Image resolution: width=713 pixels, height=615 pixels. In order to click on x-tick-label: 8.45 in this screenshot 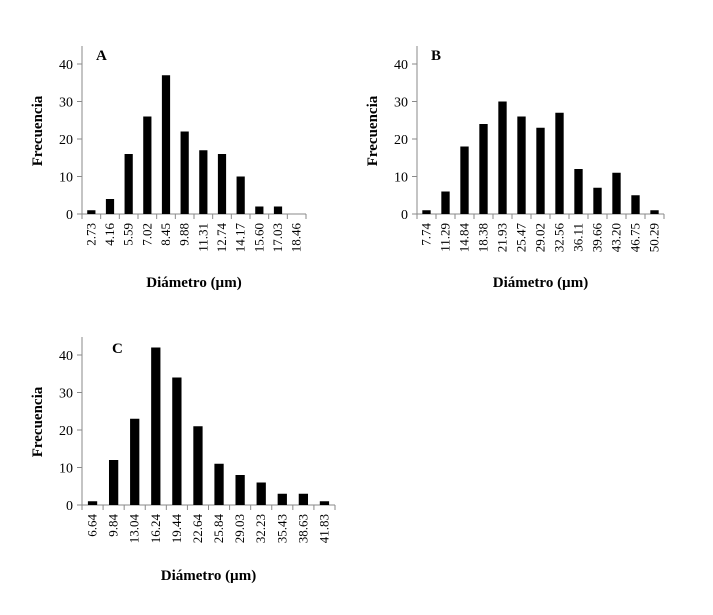, I will do `click(165, 234)`.